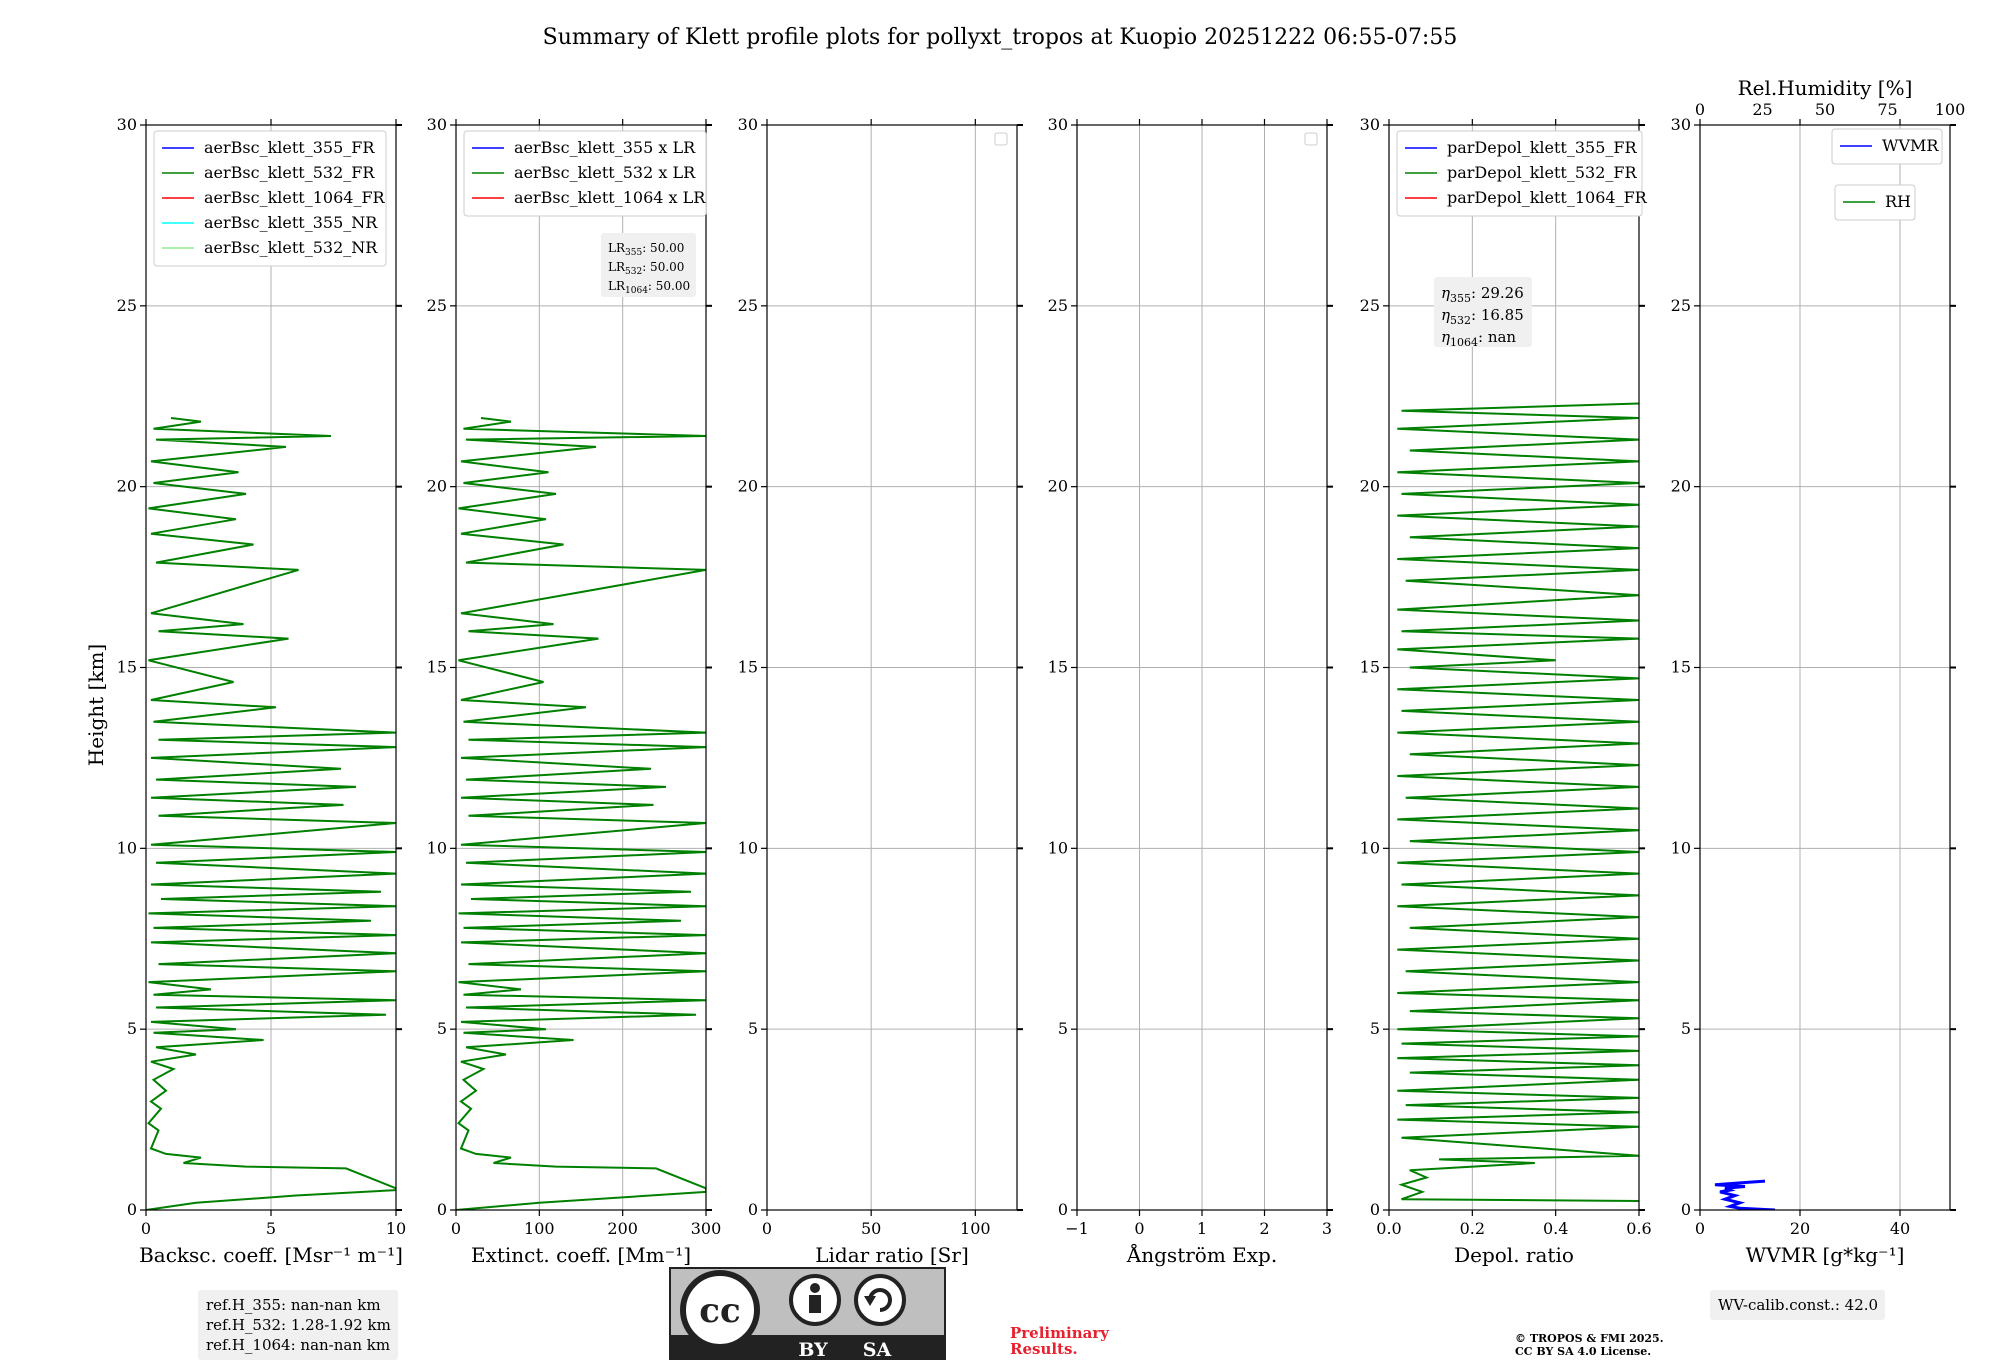 This screenshot has height=1364, width=2000. I want to click on x-axis-label: Backsc. coeff. [Msr⁻¹ m⁻¹], so click(271, 1255).